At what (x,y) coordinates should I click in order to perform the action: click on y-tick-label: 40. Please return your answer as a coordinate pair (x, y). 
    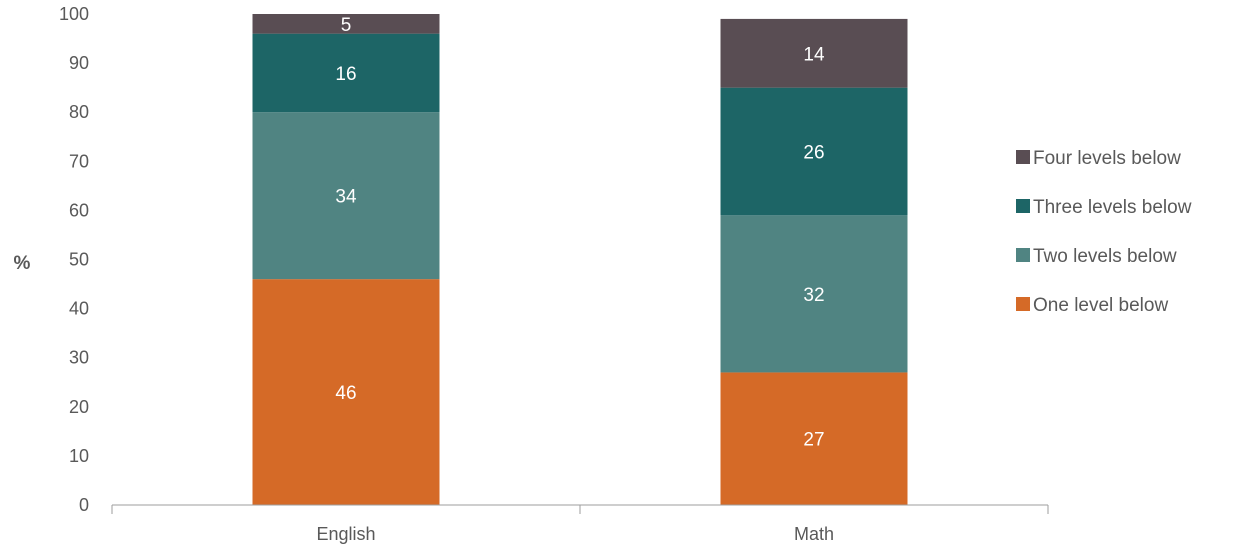
    Looking at the image, I should click on (79, 309).